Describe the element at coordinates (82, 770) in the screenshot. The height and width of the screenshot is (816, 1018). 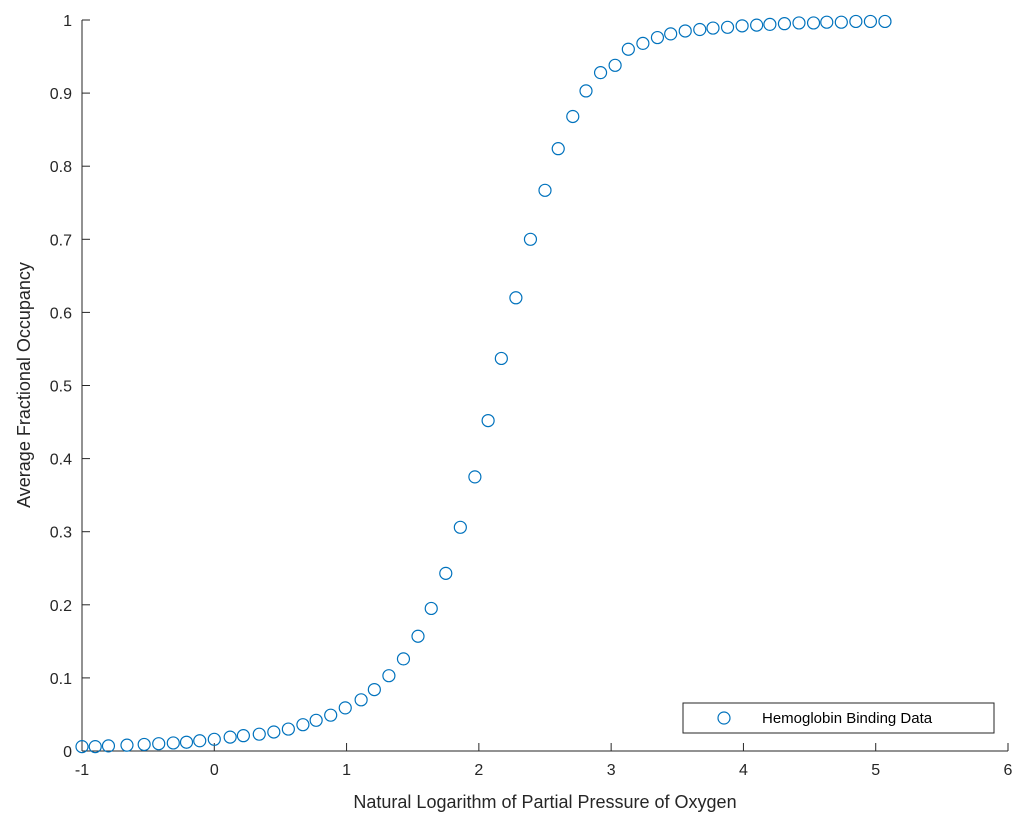
I see `x-tick-label: -1` at that location.